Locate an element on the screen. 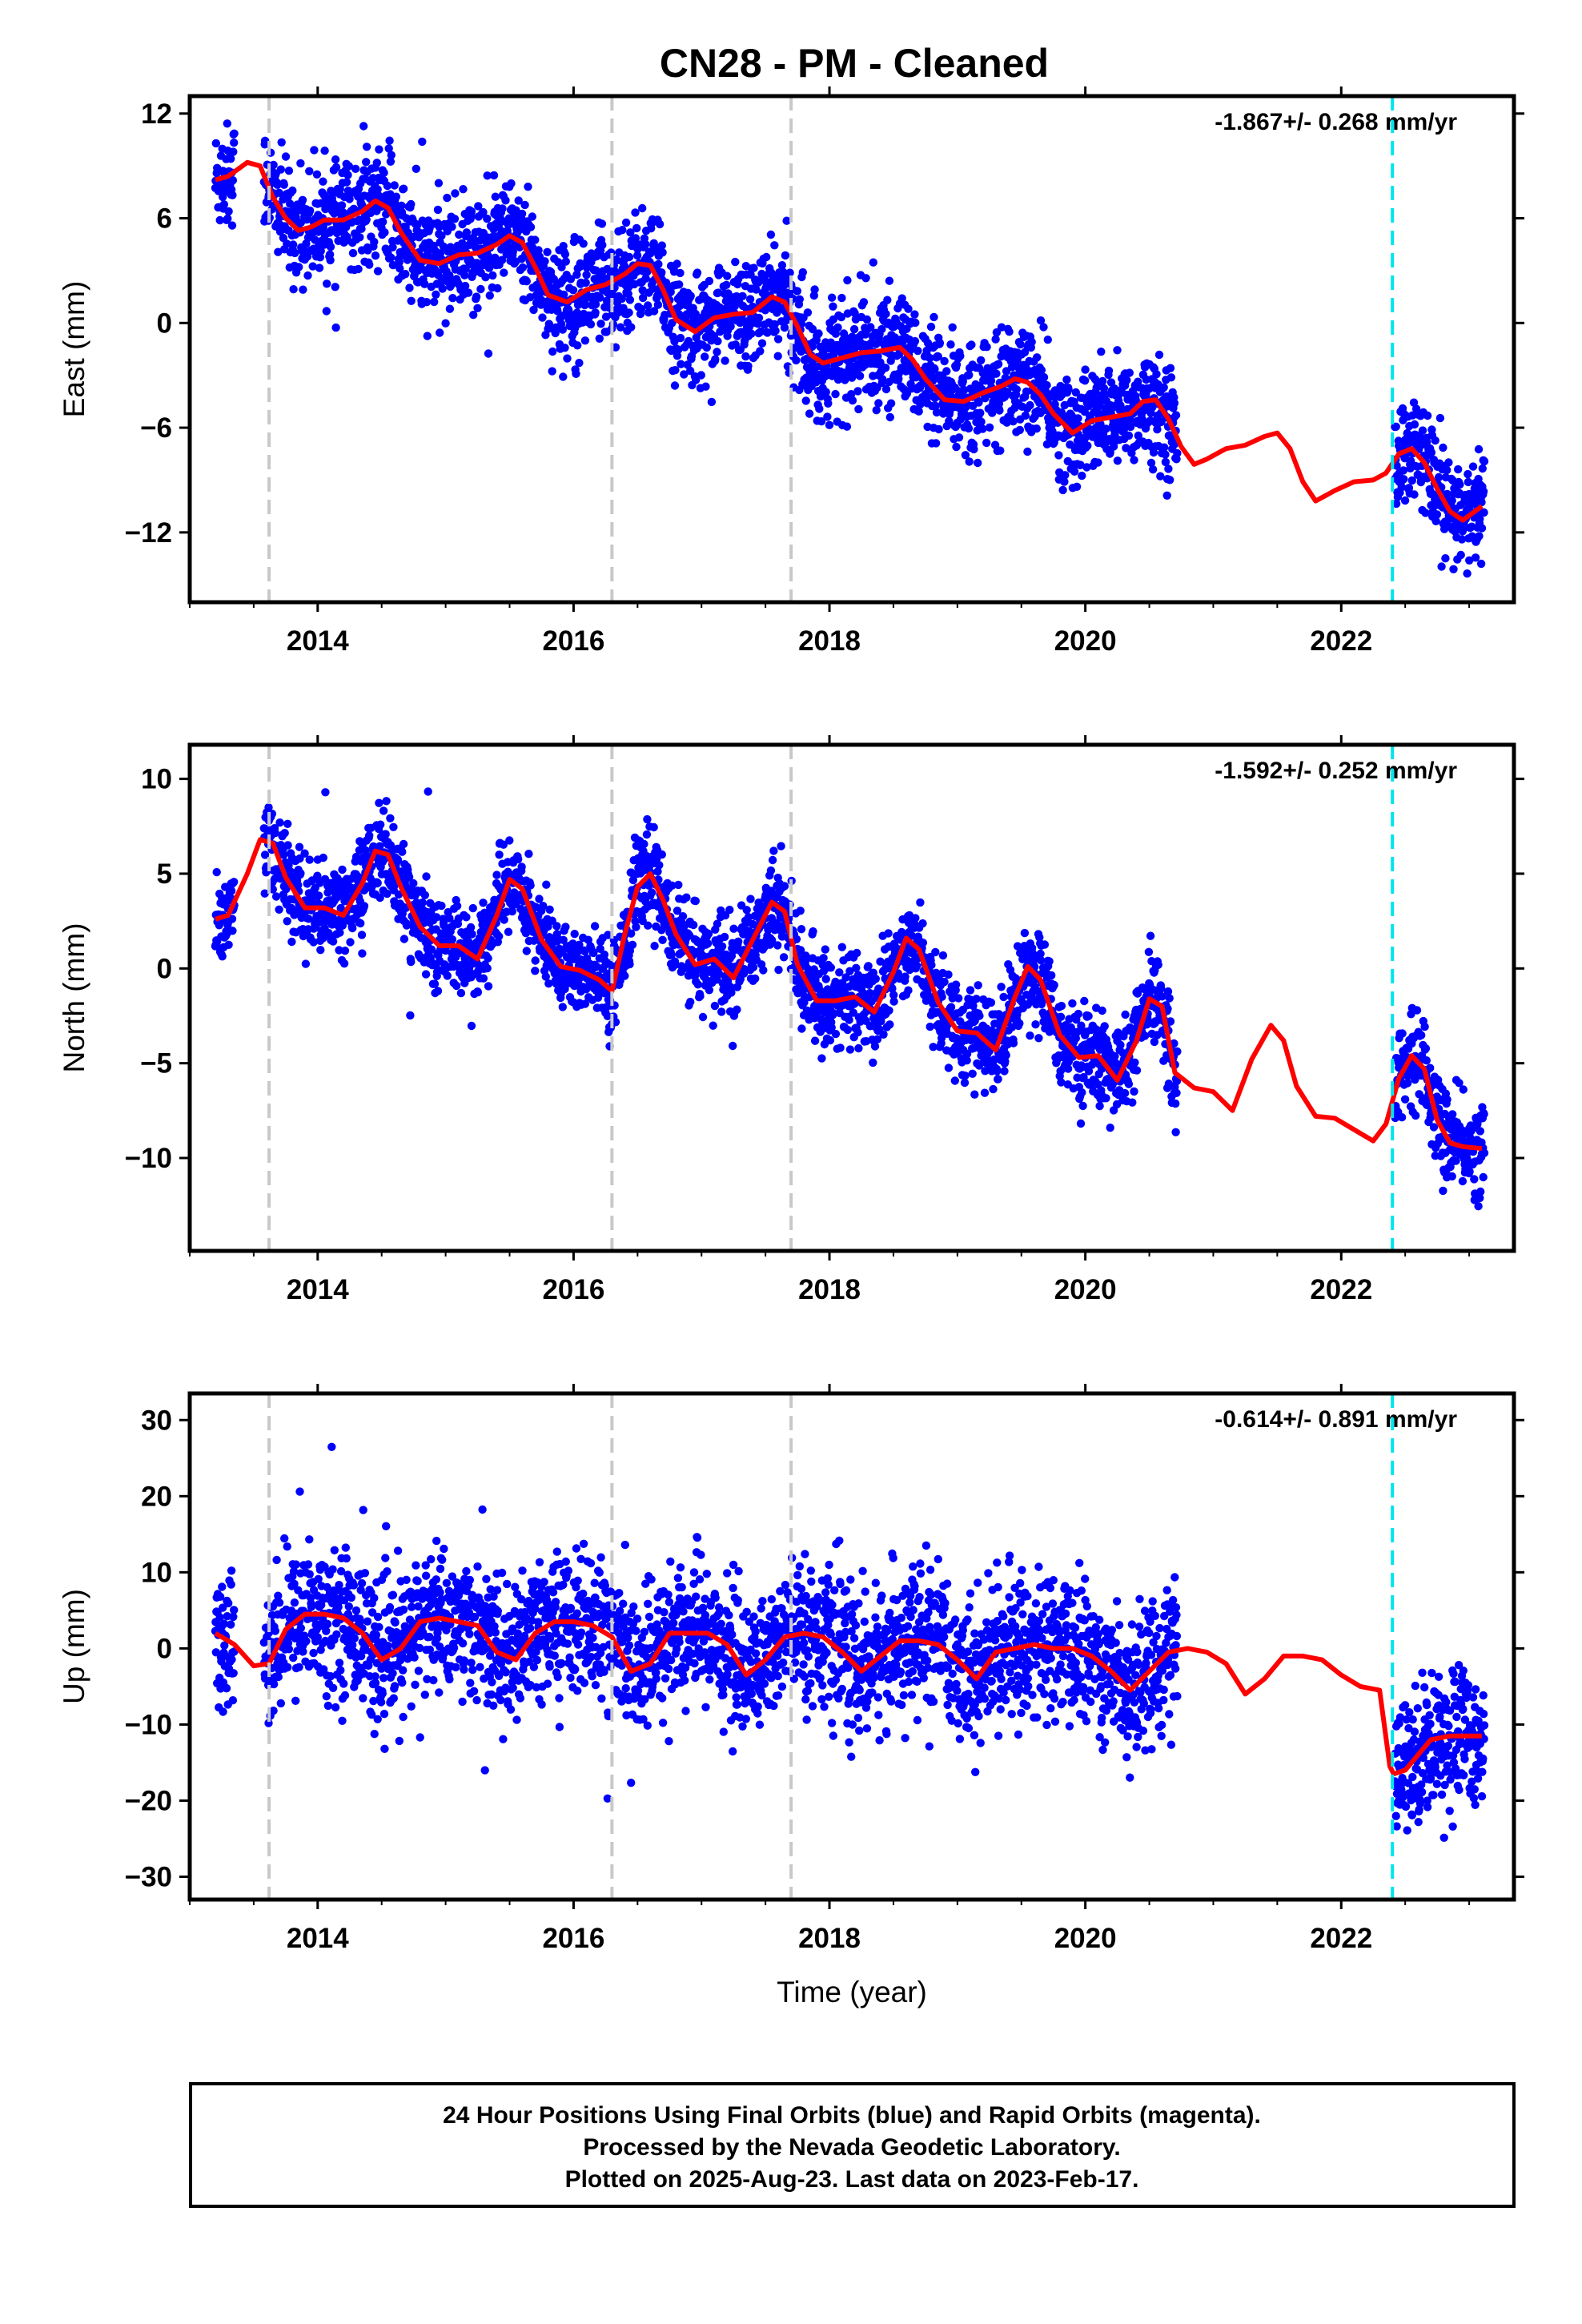 This screenshot has width=1582, height=2324. y-tick-label: 6 is located at coordinates (164, 219).